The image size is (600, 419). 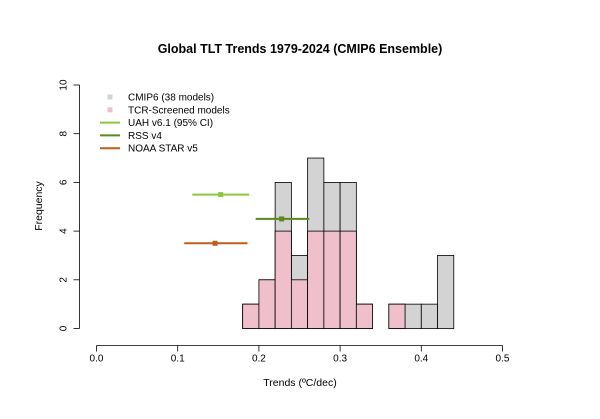 I want to click on legend-label: RSS v4, so click(x=145, y=136).